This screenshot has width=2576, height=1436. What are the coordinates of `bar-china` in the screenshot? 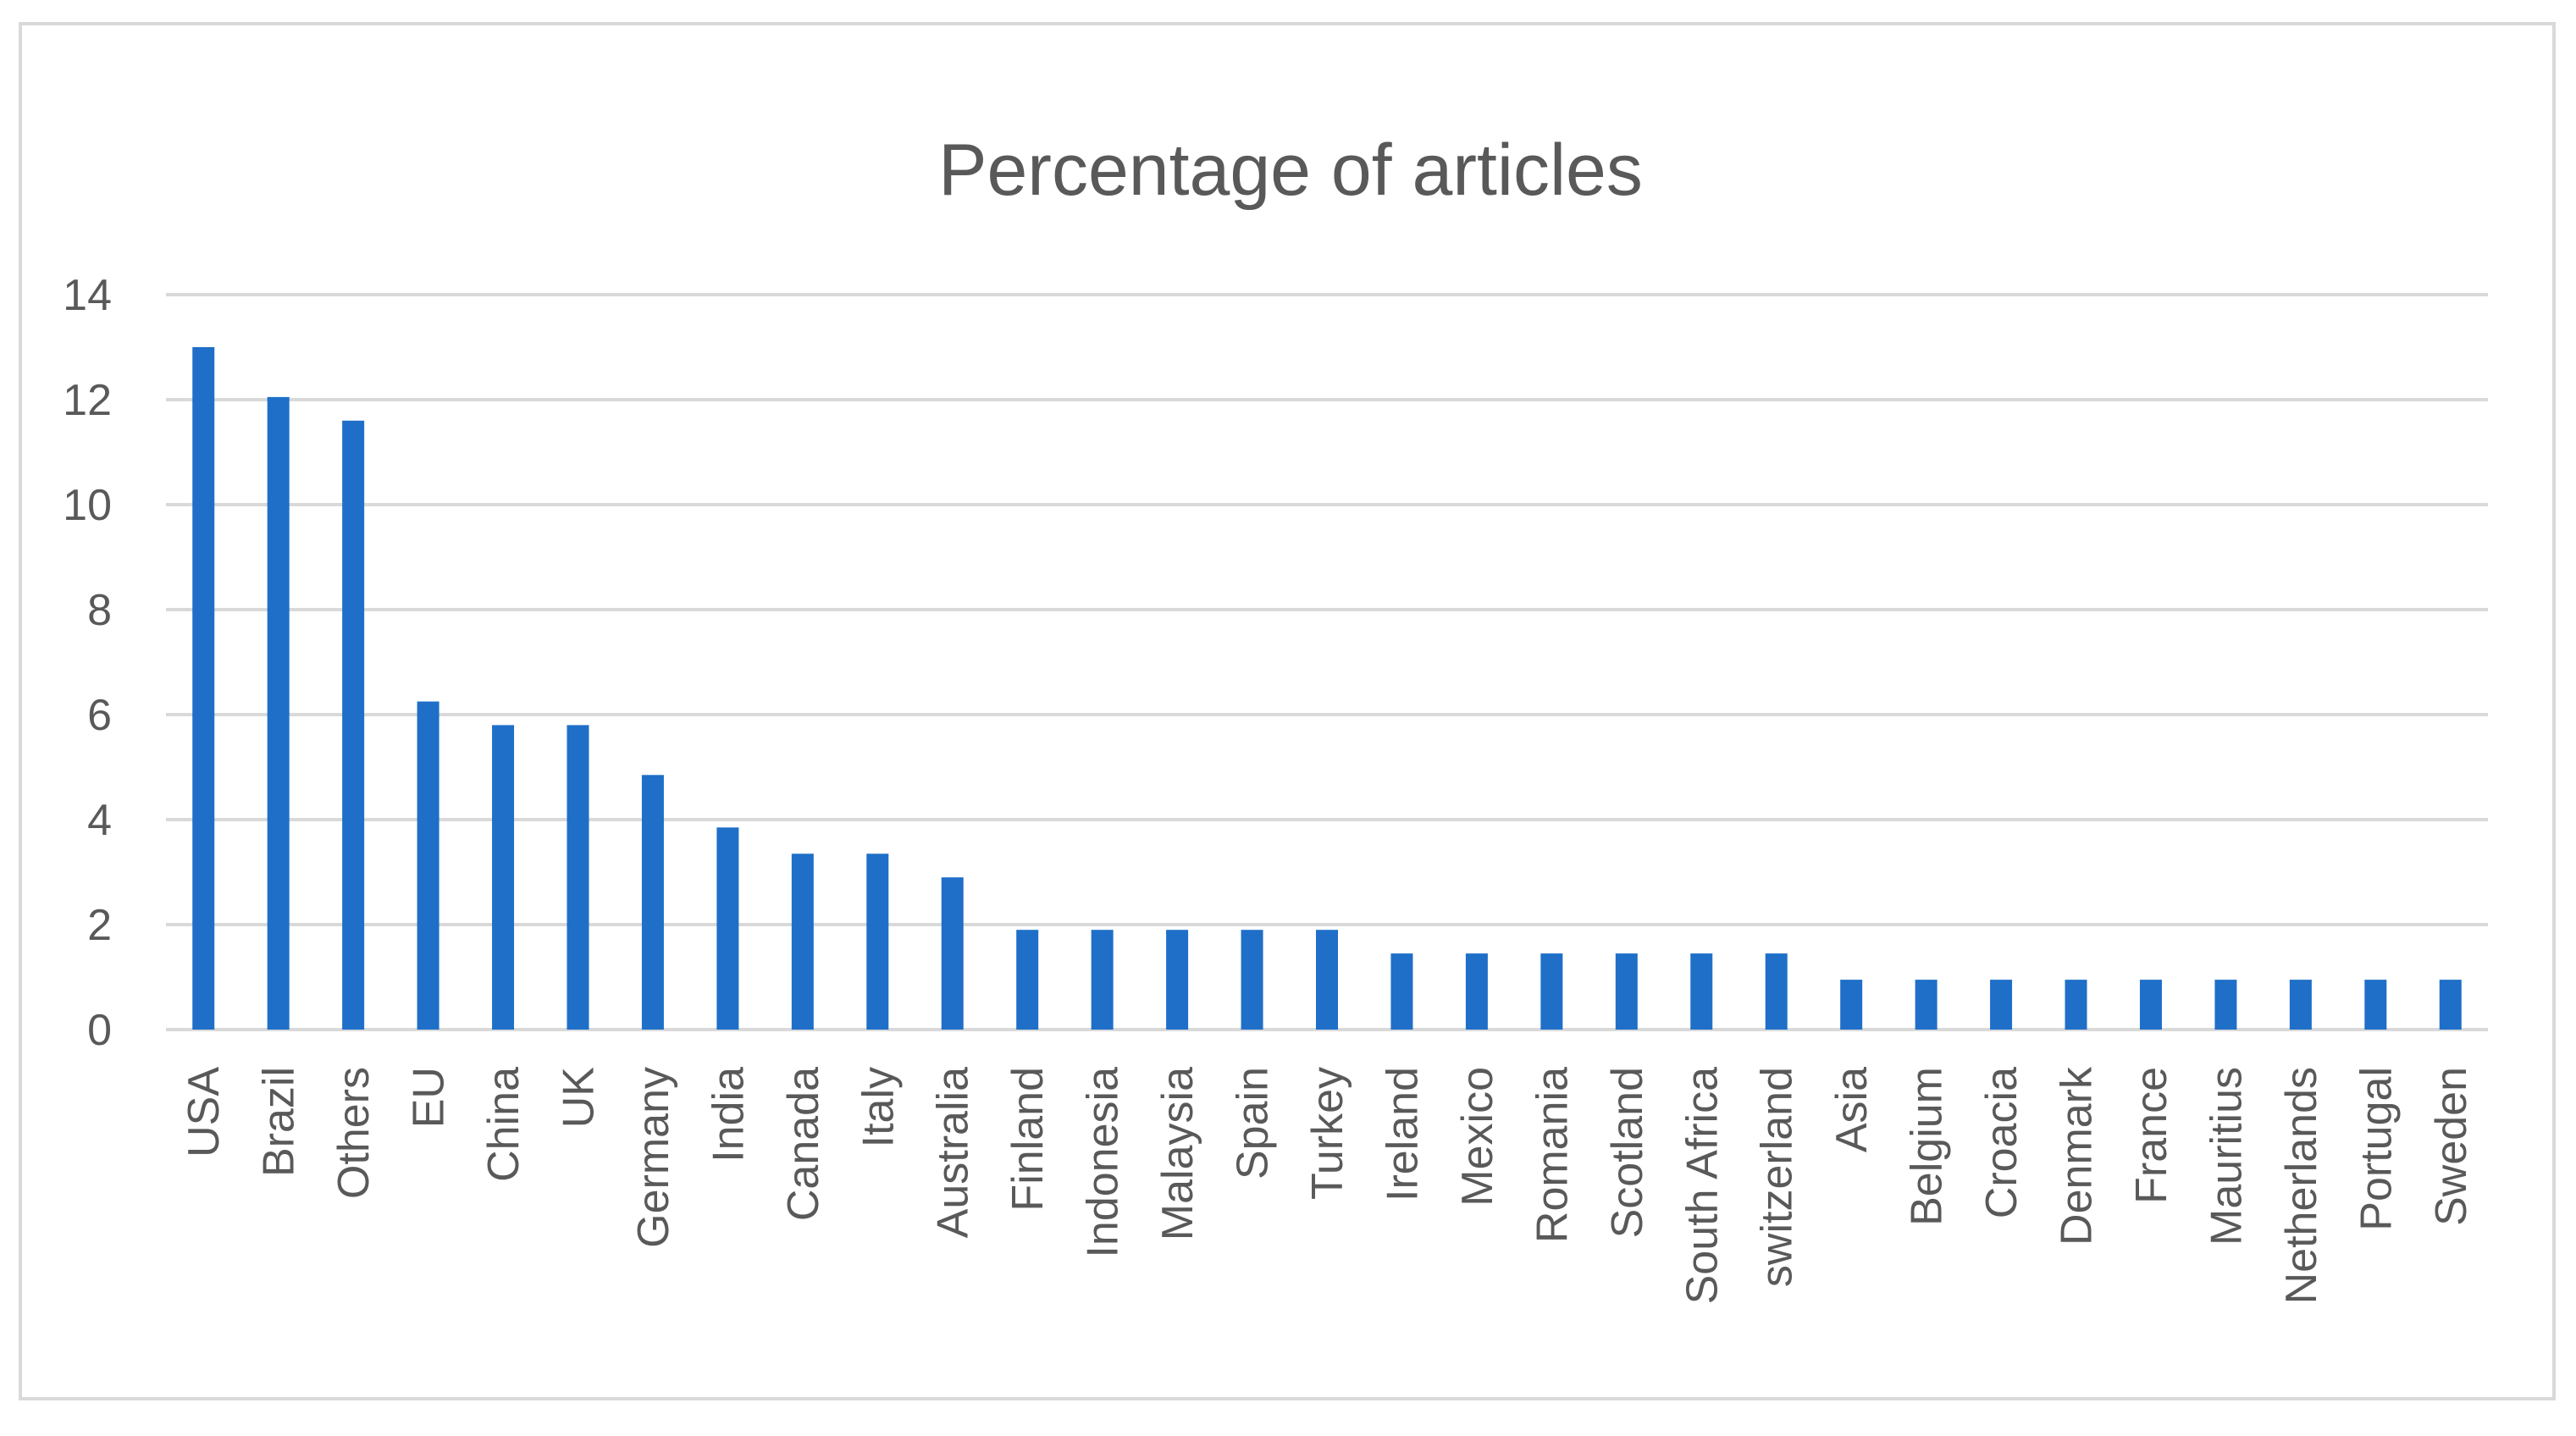 It's located at (503, 877).